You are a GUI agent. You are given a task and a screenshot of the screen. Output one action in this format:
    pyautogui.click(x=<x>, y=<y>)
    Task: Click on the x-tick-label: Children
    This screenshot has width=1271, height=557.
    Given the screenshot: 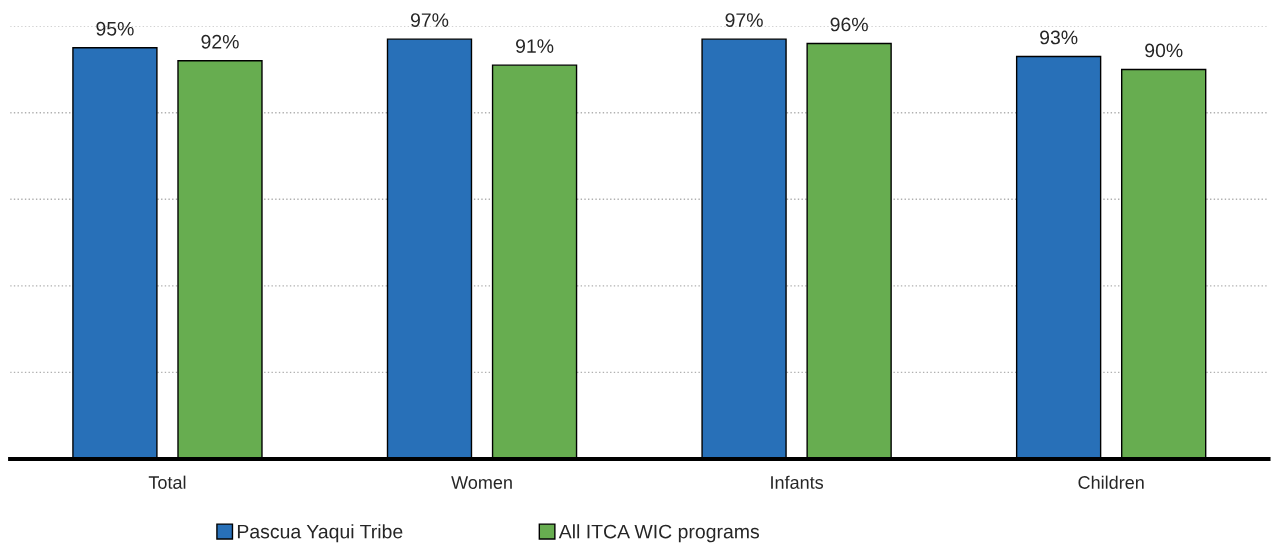 What is the action you would take?
    pyautogui.click(x=1111, y=482)
    